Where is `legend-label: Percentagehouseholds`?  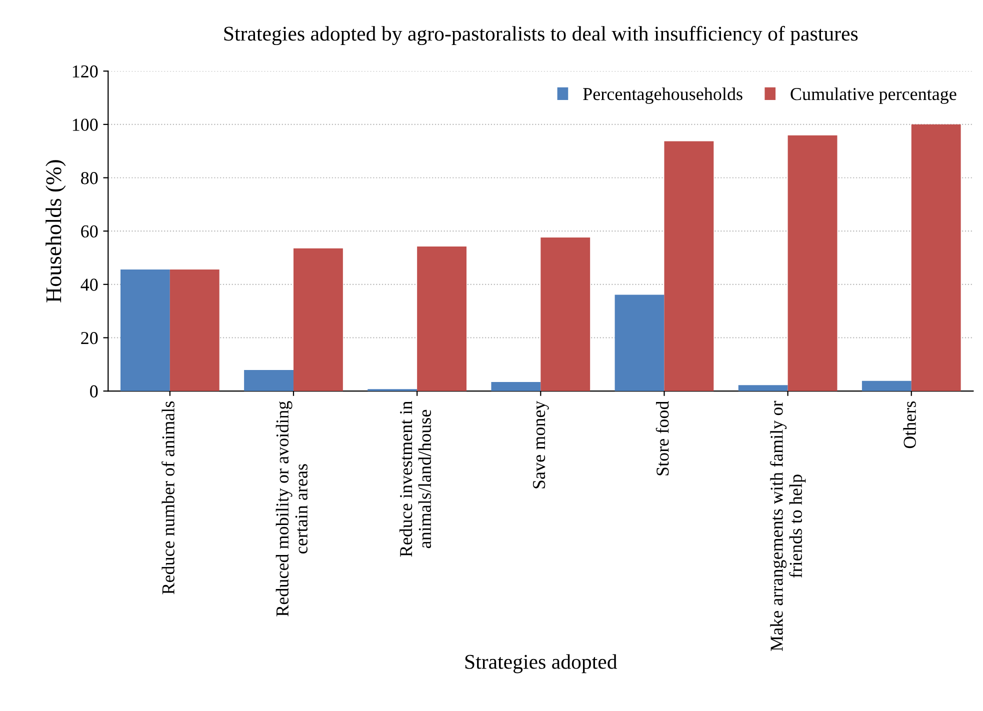 legend-label: Percentagehouseholds is located at coordinates (662, 95).